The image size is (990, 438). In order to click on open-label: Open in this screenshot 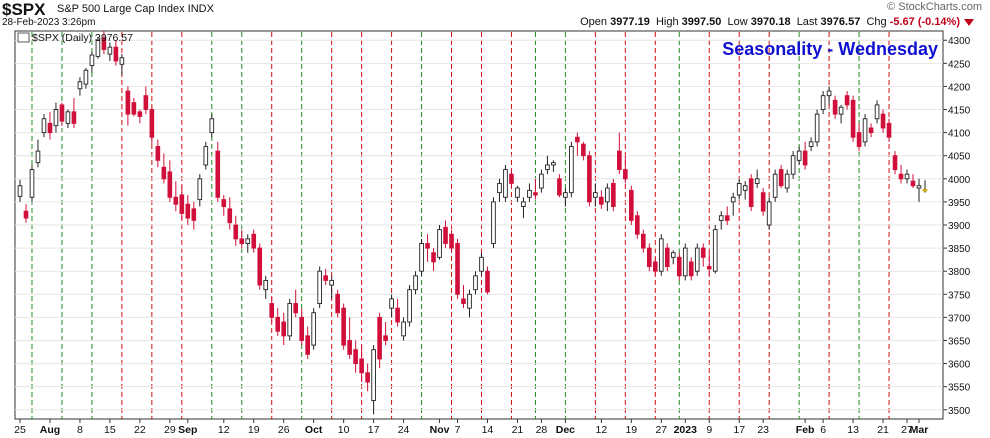, I will do `click(594, 22)`.